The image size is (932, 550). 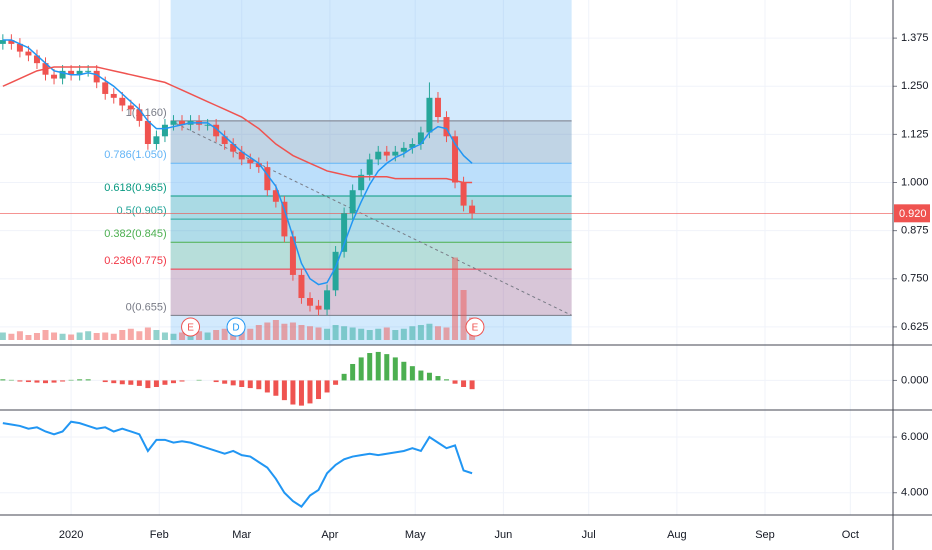 I want to click on x-tick-label: Aug, so click(x=677, y=535).